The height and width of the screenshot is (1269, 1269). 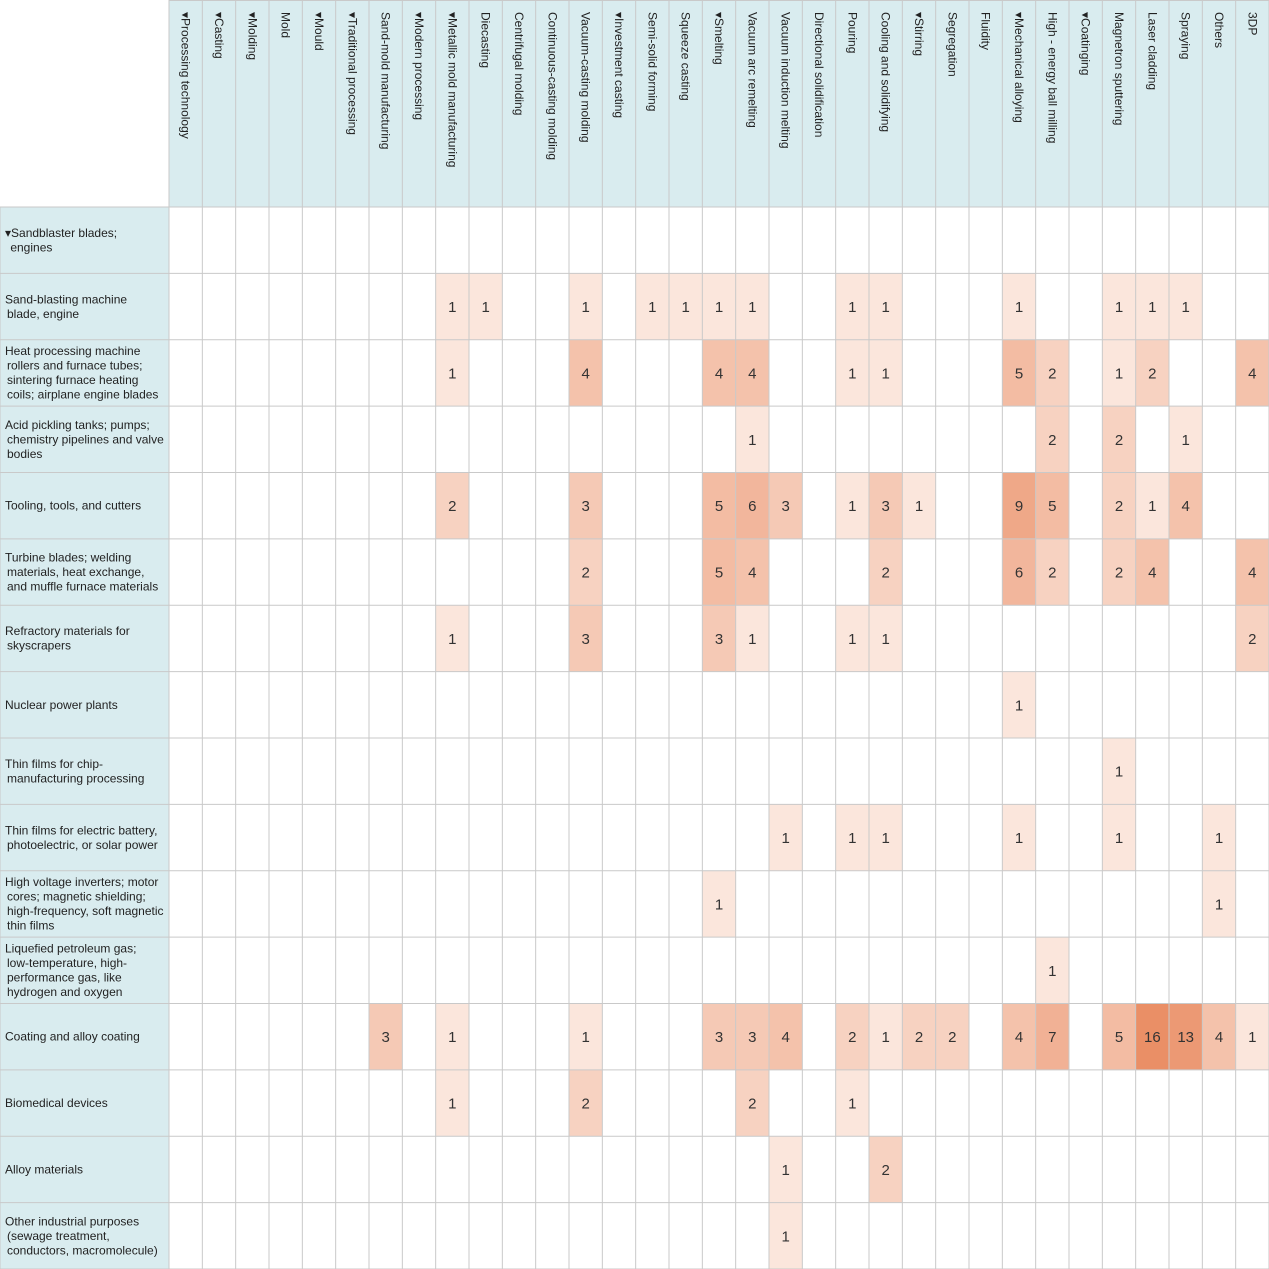 I want to click on row-header-line: bodies, so click(x=24, y=454).